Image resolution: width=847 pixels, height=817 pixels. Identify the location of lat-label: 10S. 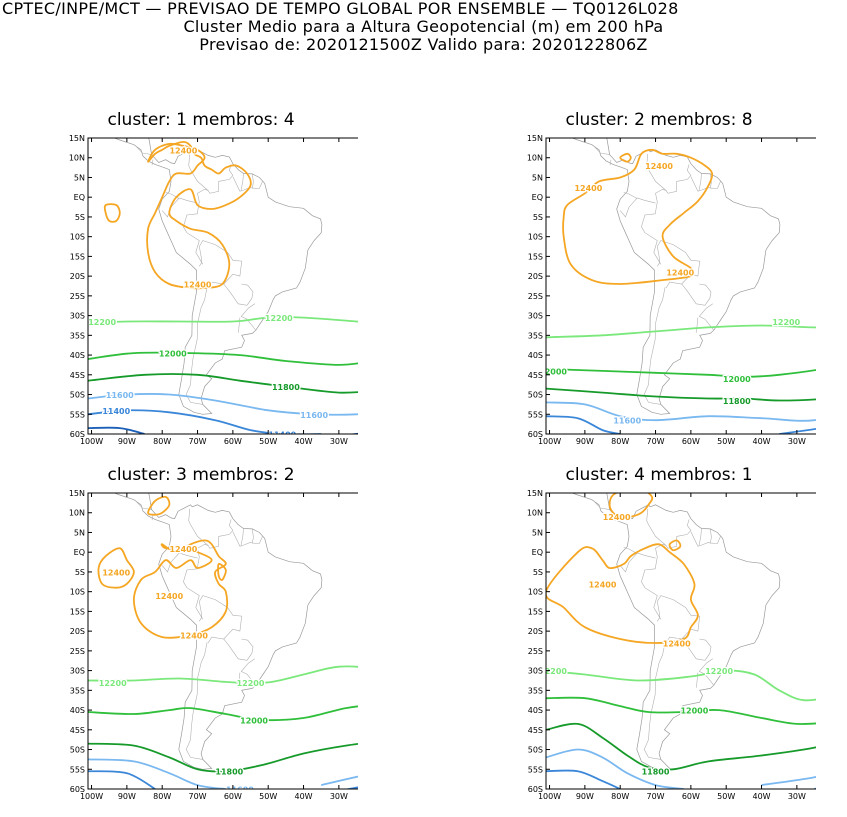
(535, 592).